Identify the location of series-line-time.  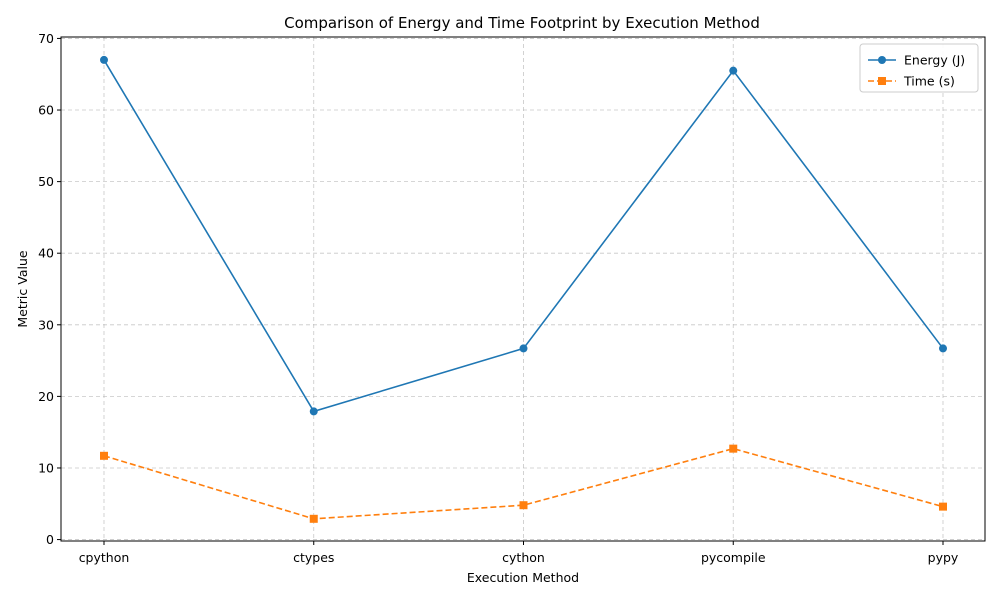
(523, 483).